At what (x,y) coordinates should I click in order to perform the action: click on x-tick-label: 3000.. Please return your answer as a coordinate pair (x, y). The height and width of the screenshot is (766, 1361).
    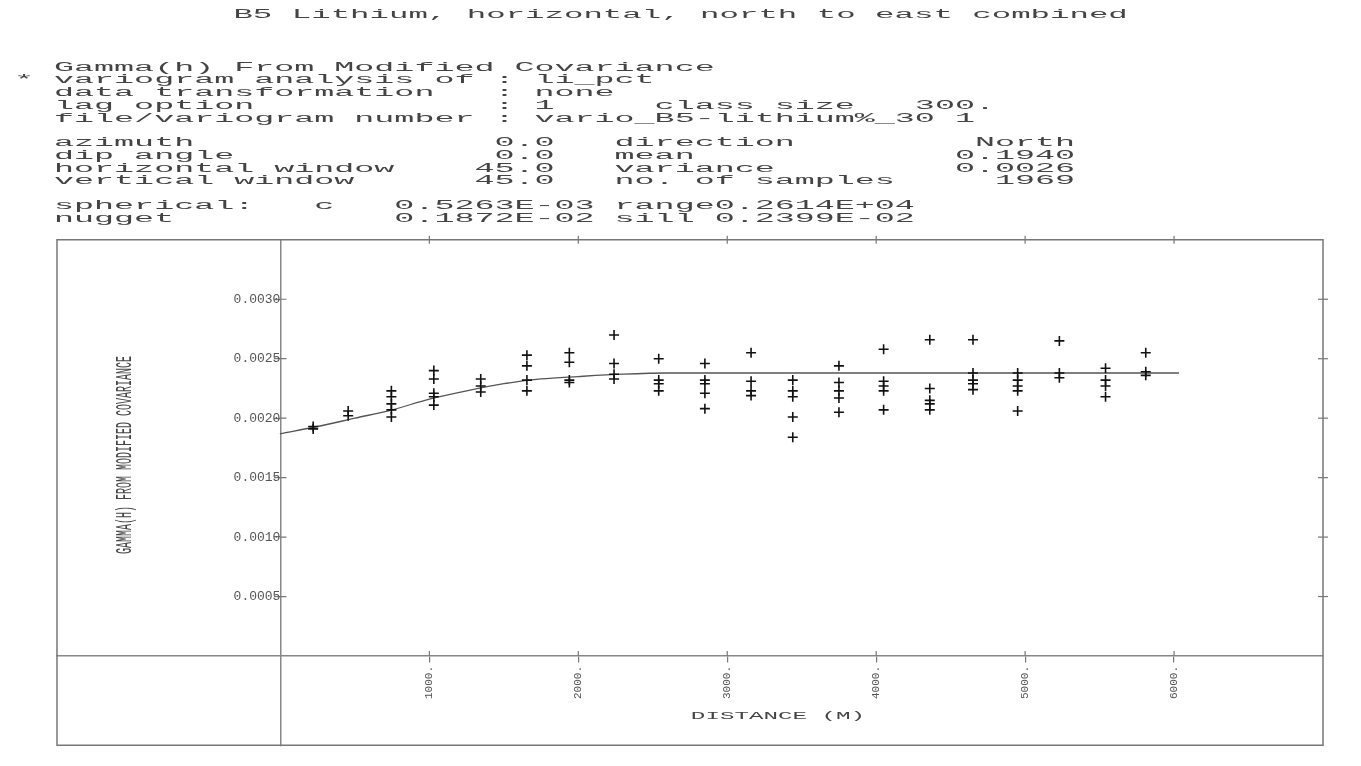
    Looking at the image, I should click on (727, 683).